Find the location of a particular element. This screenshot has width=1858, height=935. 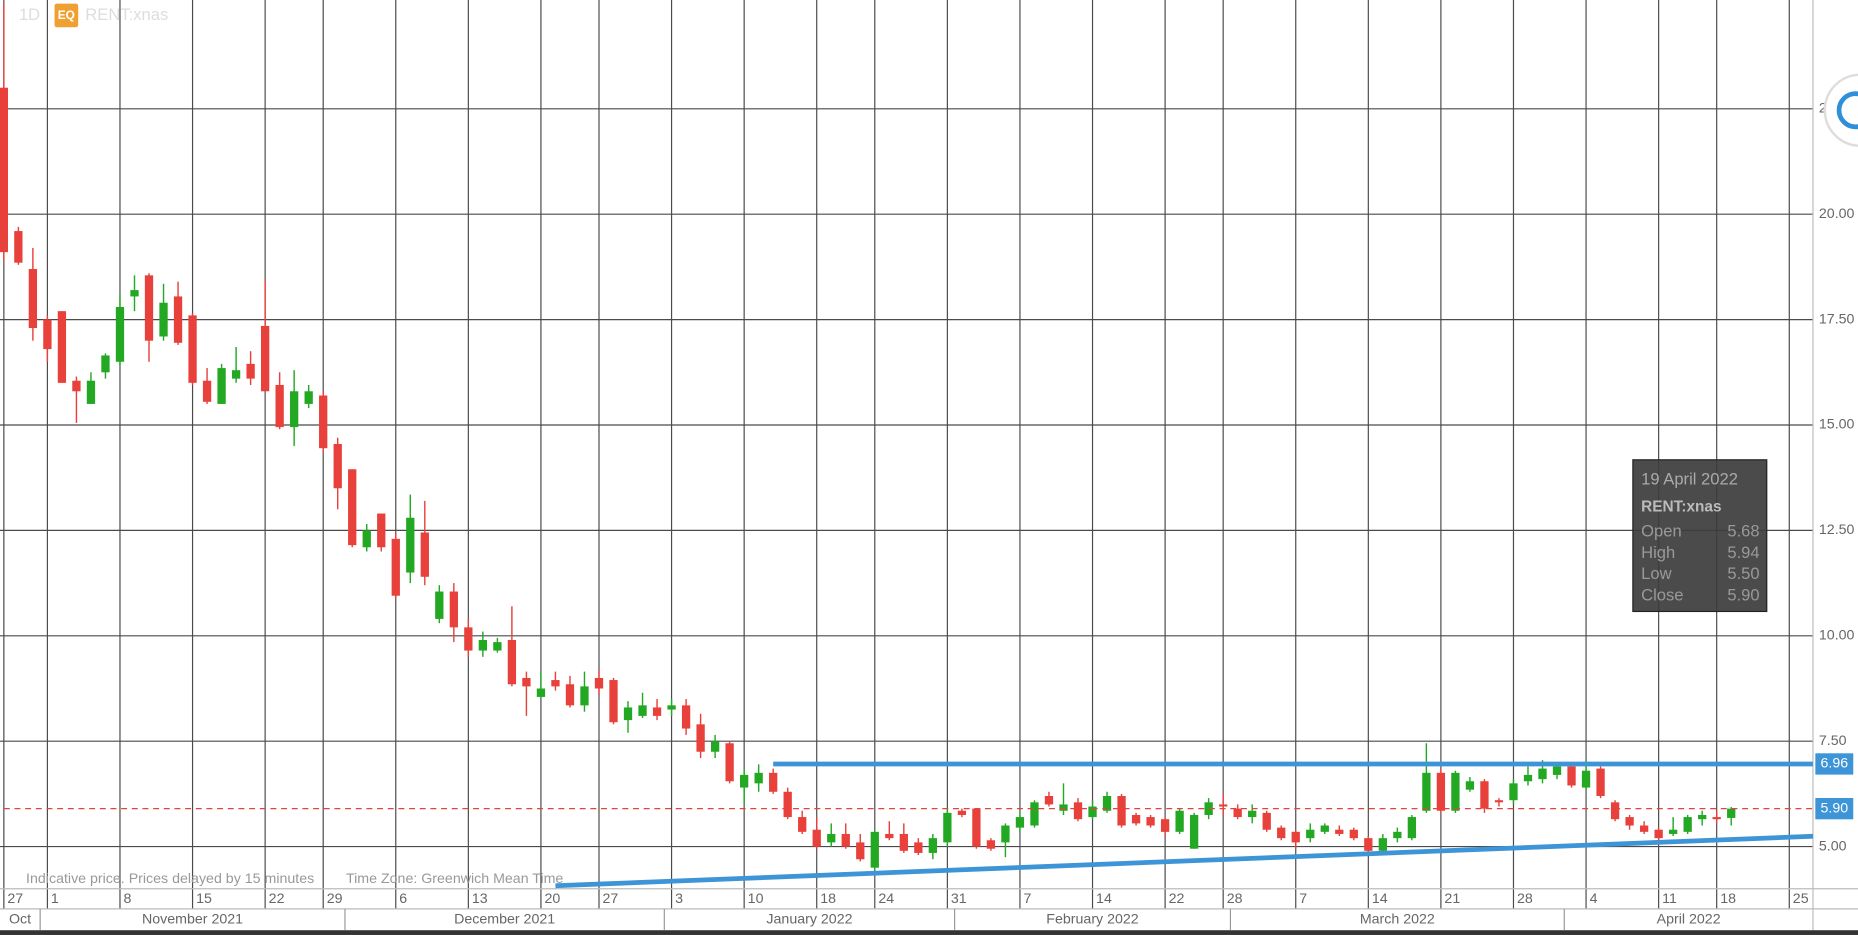

tooltip-value: 5.94 is located at coordinates (1743, 552).